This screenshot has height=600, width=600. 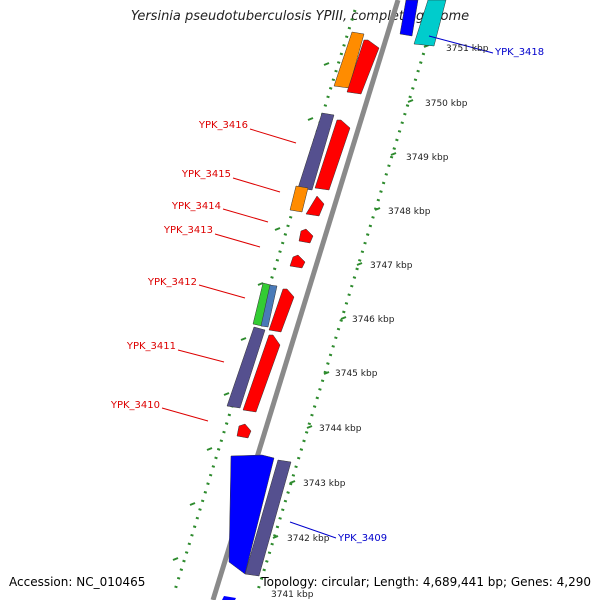 I want to click on accession-text: Accession: NC_010465, so click(x=77, y=582).